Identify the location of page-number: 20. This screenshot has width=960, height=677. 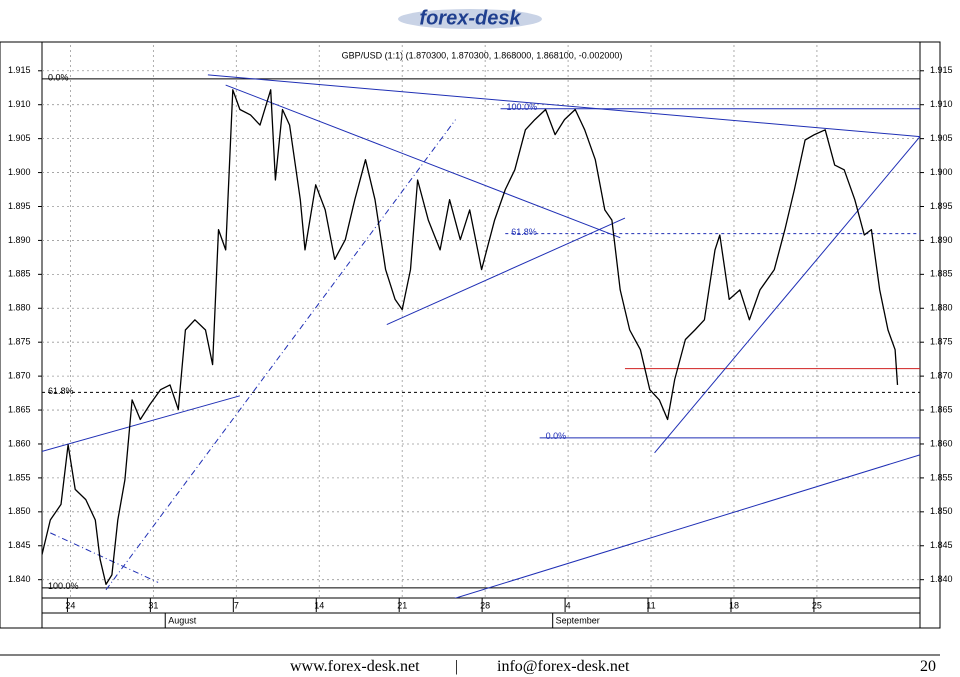
(928, 666).